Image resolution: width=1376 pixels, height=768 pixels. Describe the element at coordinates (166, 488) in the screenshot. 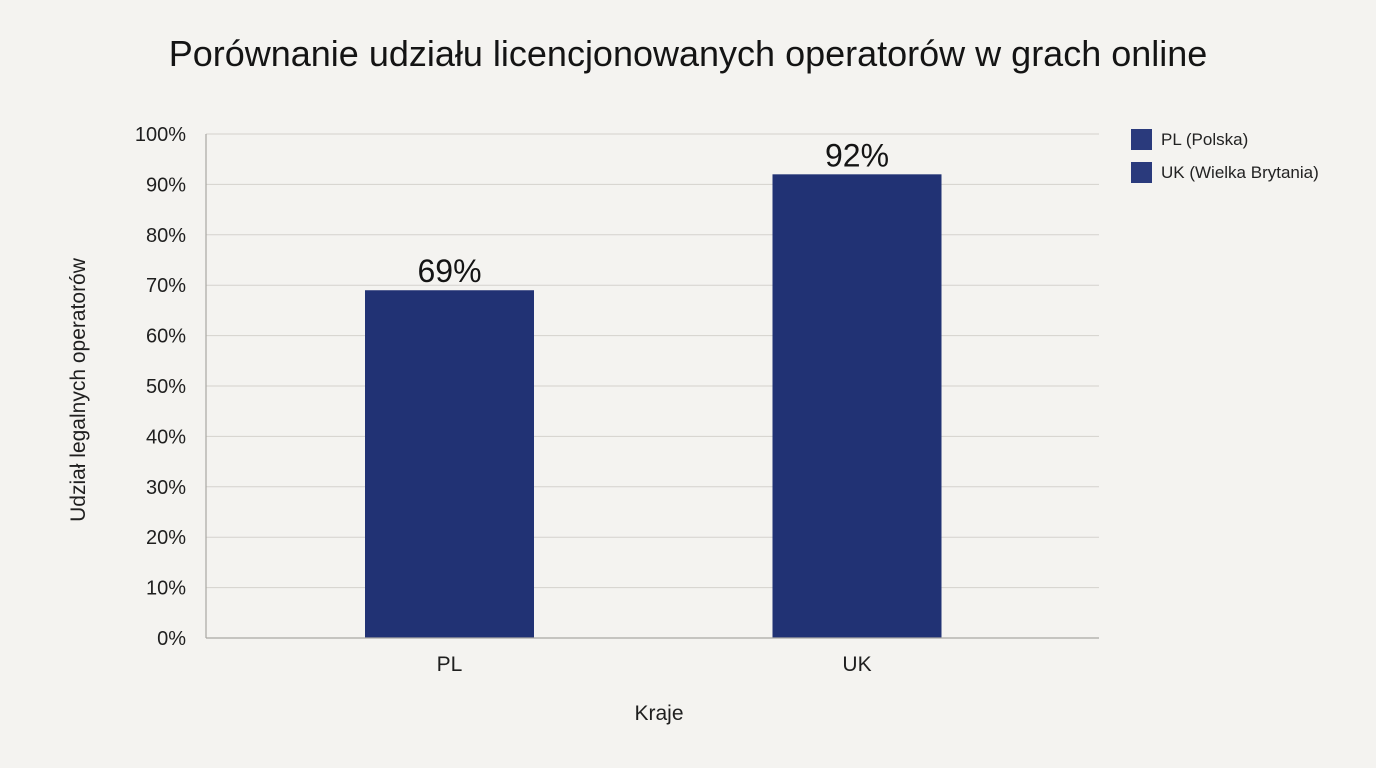

I see `y-tick-label: 30%` at that location.